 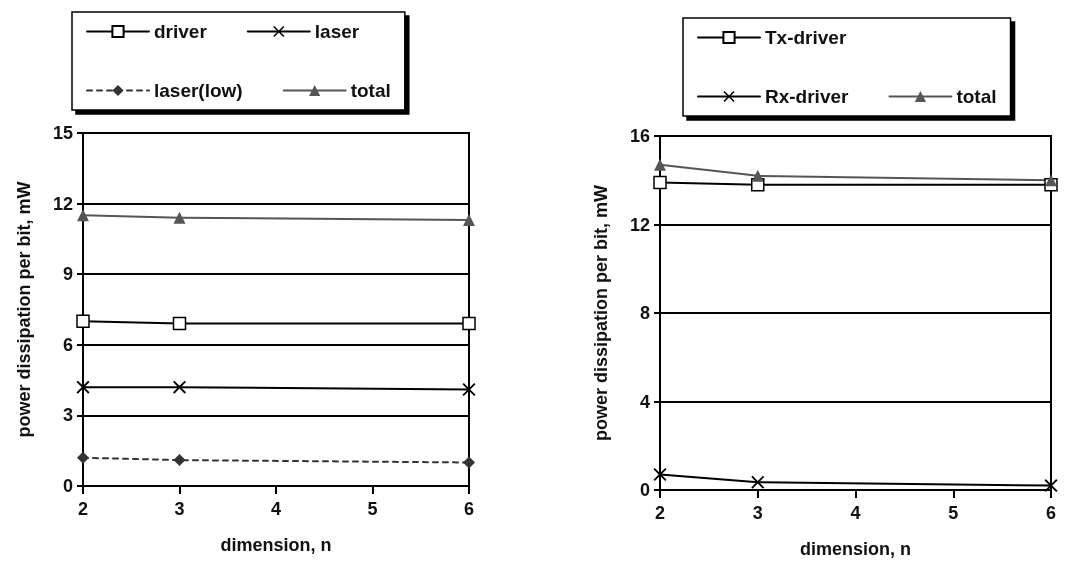 What do you see at coordinates (67, 415) in the screenshot?
I see `y-tick-label: 3` at bounding box center [67, 415].